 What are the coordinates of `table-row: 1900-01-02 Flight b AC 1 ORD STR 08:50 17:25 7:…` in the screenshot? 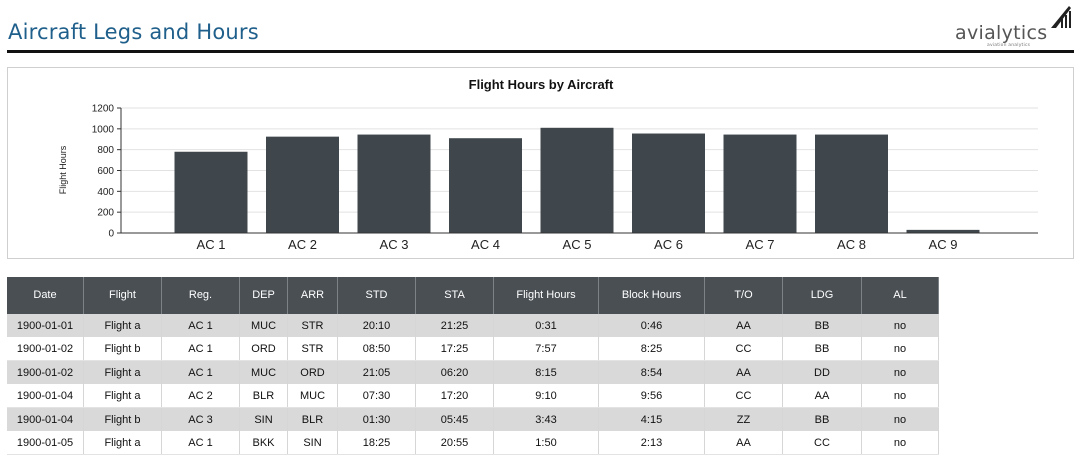 It's located at (473, 349).